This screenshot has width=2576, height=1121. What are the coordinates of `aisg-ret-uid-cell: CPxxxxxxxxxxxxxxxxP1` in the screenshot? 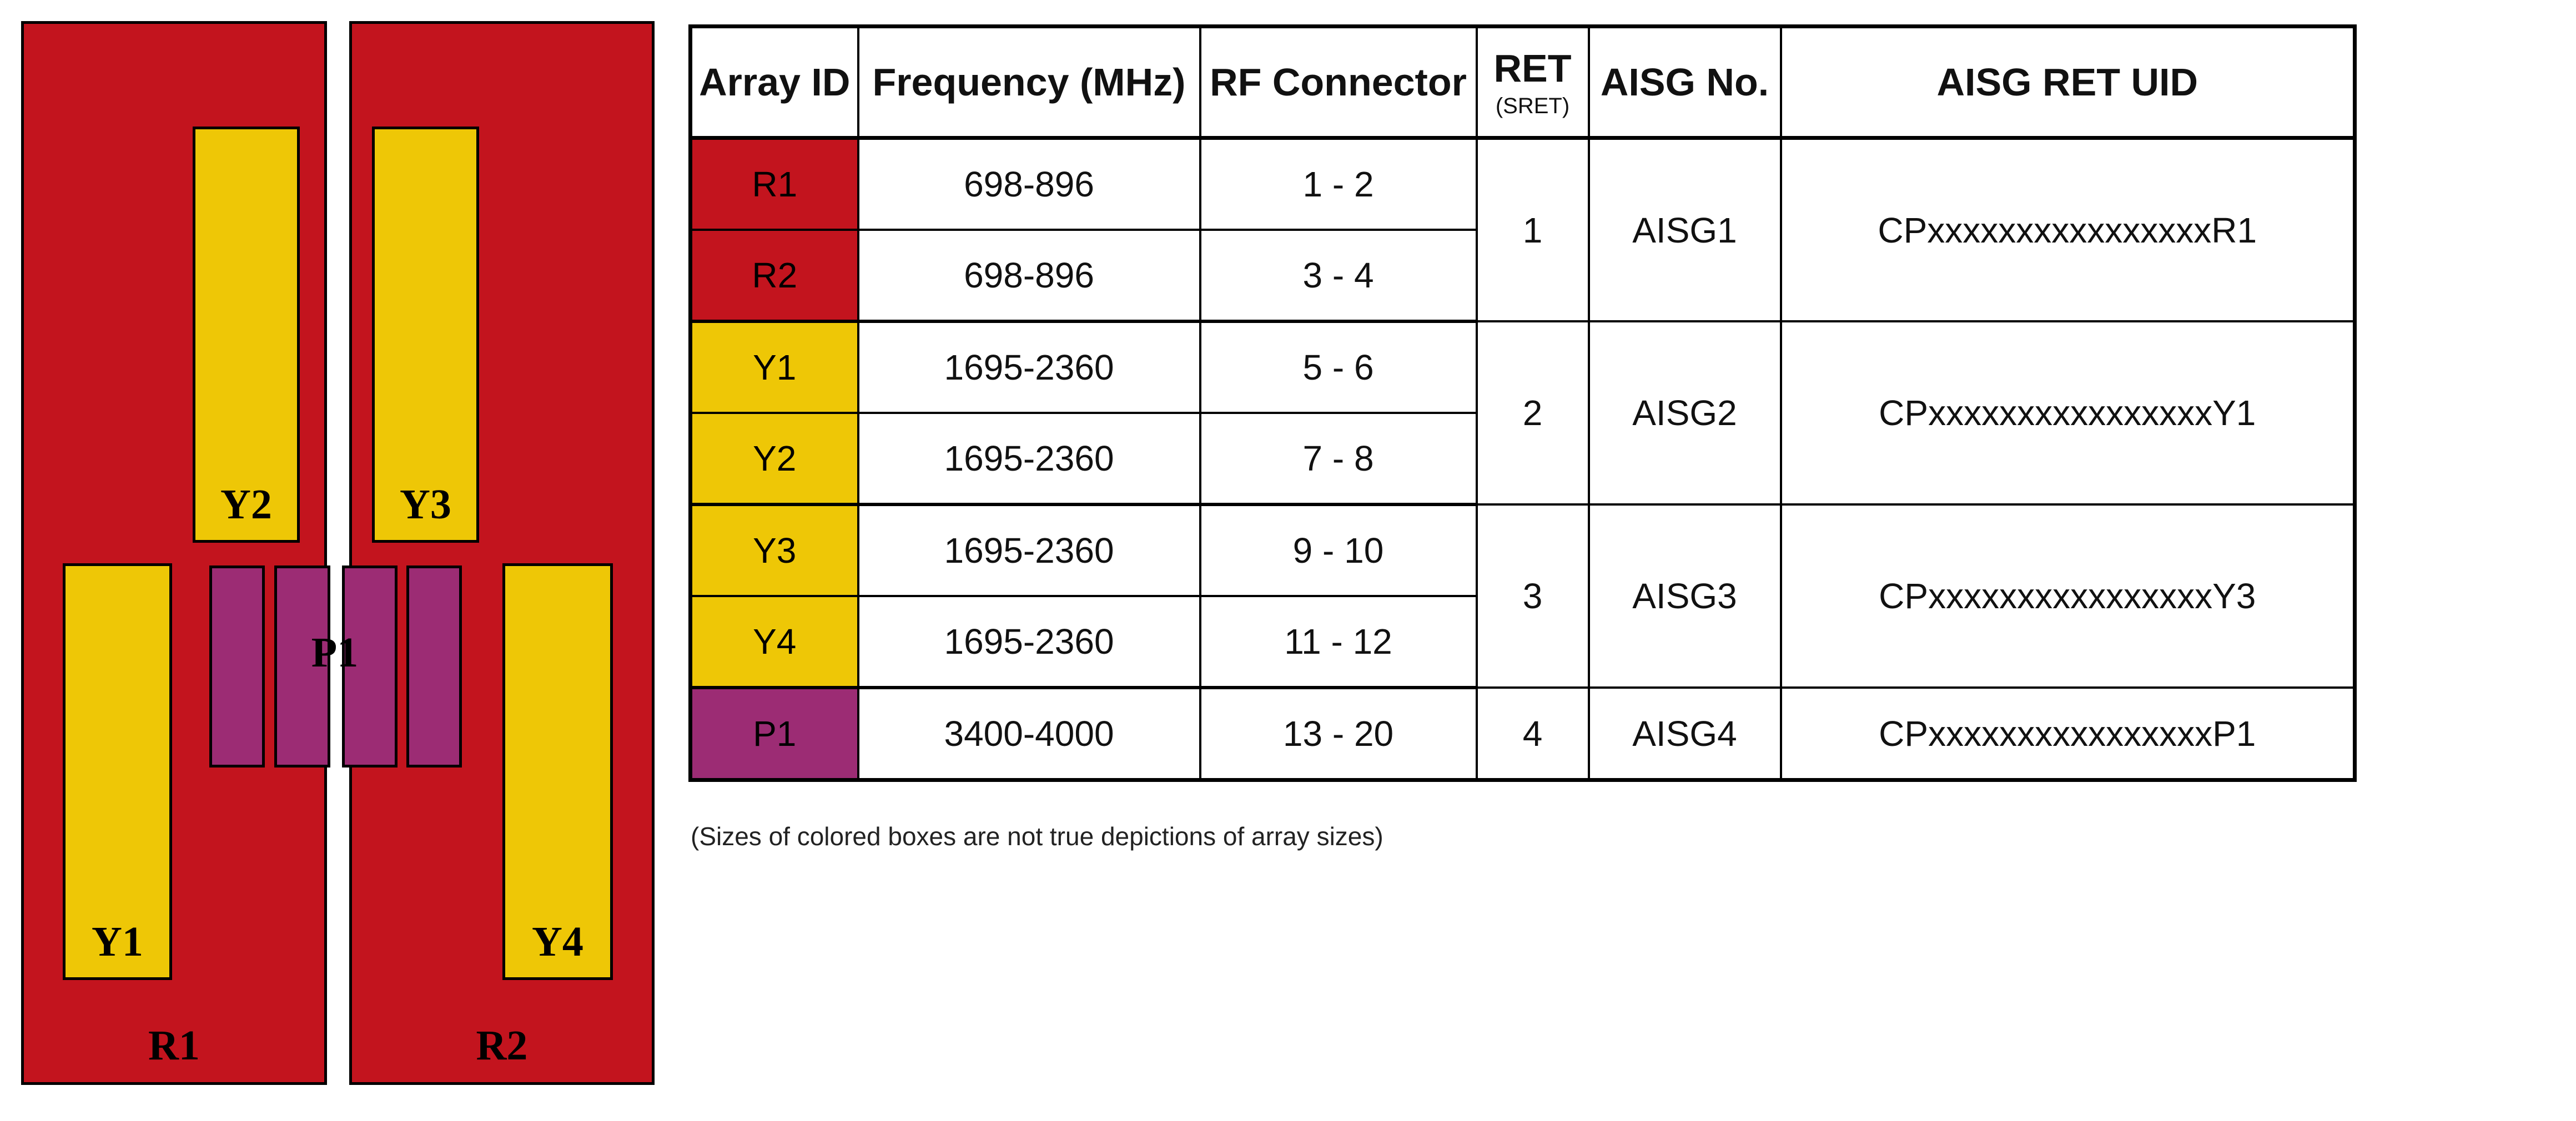 It's located at (2067, 734).